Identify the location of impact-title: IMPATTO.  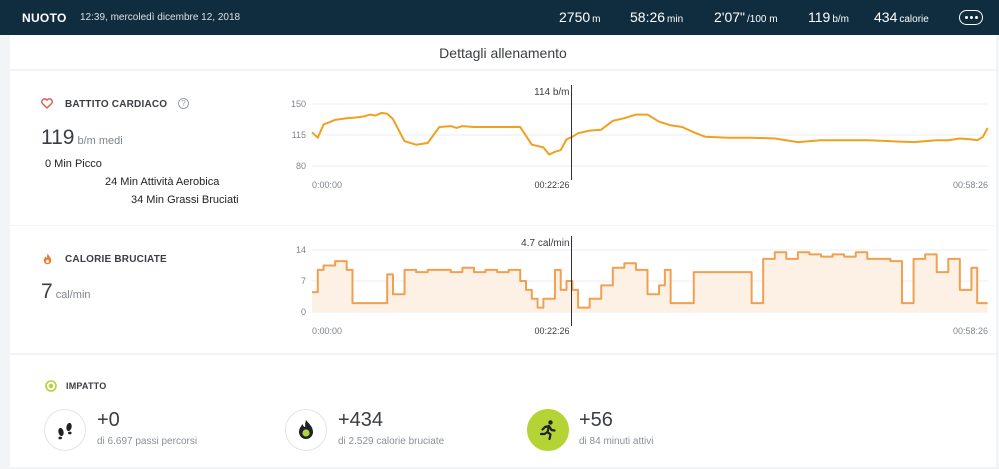
(86, 386).